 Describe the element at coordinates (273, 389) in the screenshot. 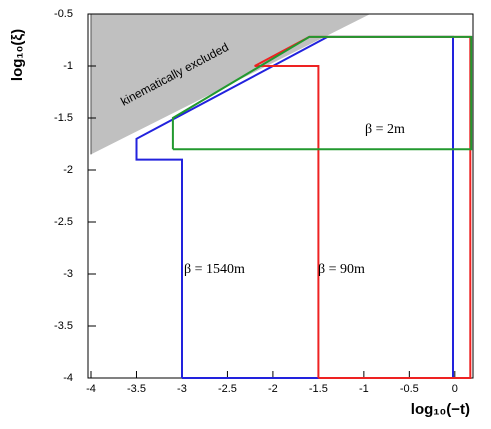

I see `x-tick-label: -2` at that location.